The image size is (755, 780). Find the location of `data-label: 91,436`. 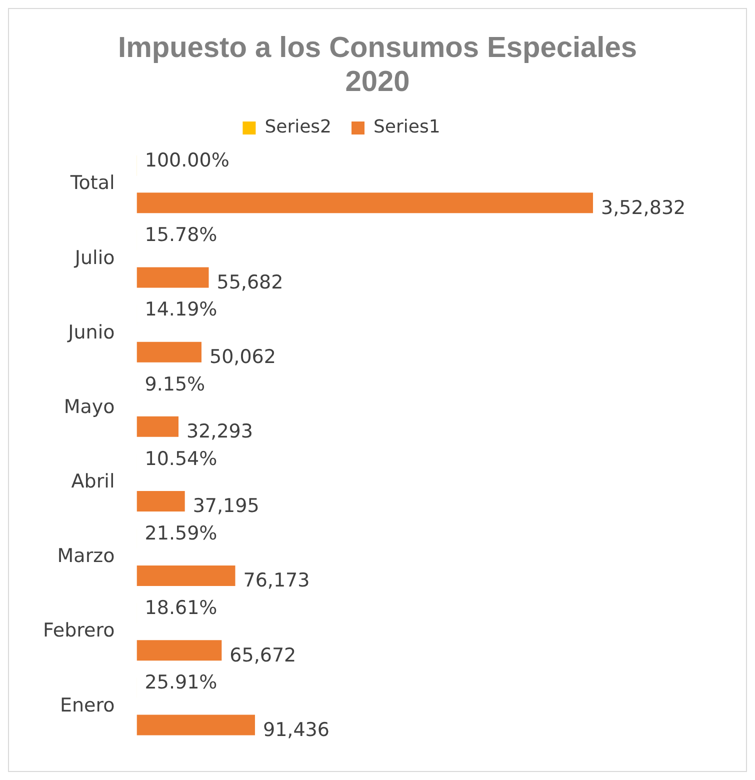

data-label: 91,436 is located at coordinates (296, 729).